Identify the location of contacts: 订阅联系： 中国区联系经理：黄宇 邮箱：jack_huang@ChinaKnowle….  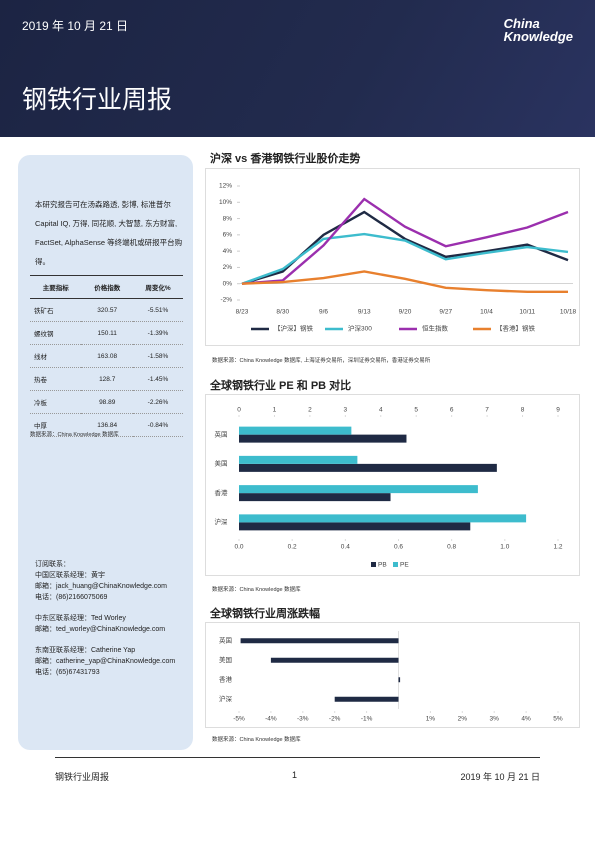
(105, 623).